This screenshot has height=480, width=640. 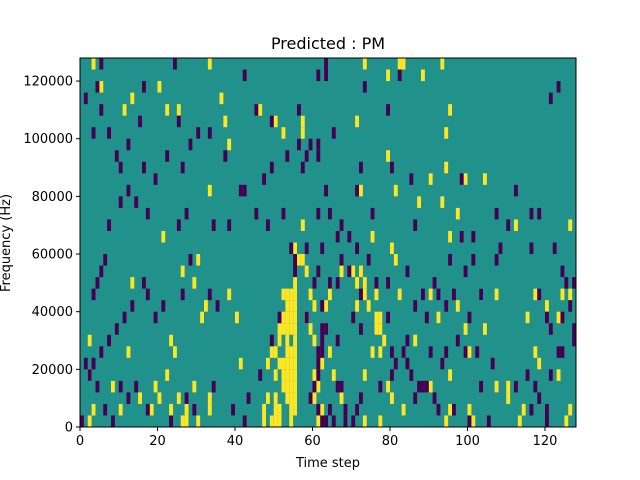 What do you see at coordinates (328, 43) in the screenshot?
I see `chart-title: Predicted : PM` at bounding box center [328, 43].